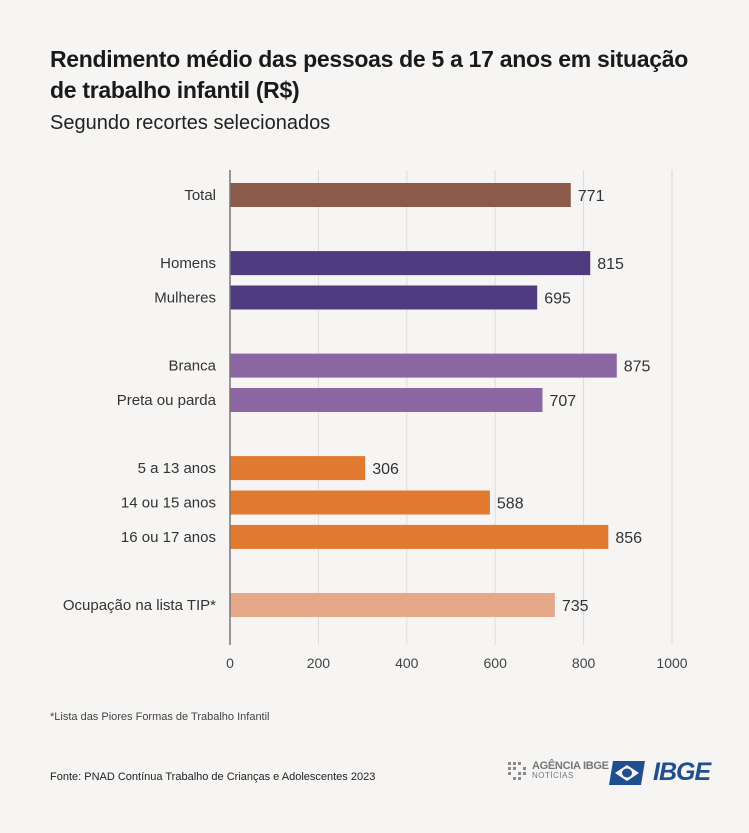 The width and height of the screenshot is (749, 833). I want to click on x-tick-label: 0, so click(230, 663).